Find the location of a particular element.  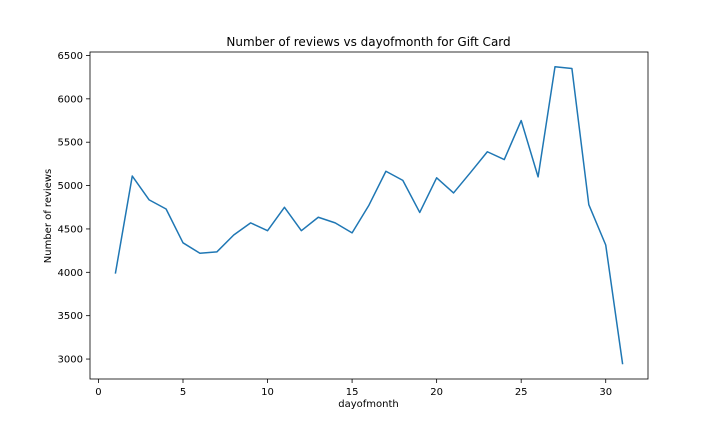

y-tick-label: 3000 is located at coordinates (70, 360).